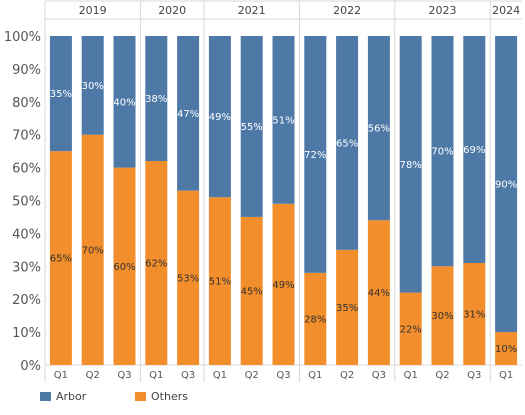 This screenshot has height=415, width=525. Describe the element at coordinates (172, 10) in the screenshot. I see `year-label: 2020` at that location.